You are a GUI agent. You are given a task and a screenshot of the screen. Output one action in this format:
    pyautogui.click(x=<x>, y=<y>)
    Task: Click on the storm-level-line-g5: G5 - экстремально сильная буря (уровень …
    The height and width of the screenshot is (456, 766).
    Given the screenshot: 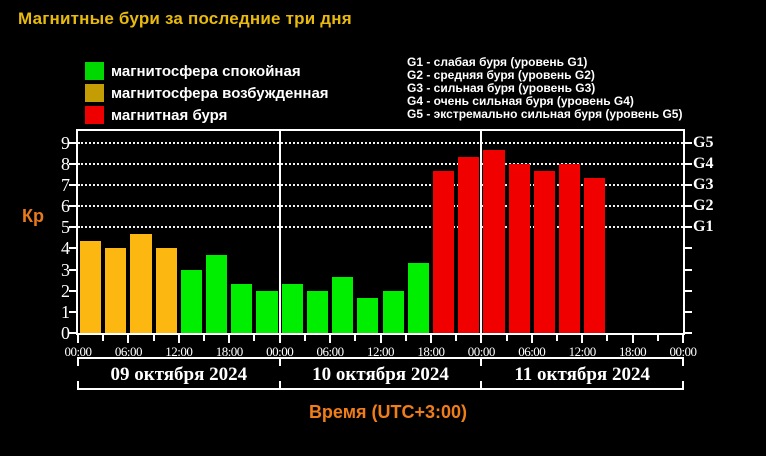 What is the action you would take?
    pyautogui.click(x=545, y=114)
    